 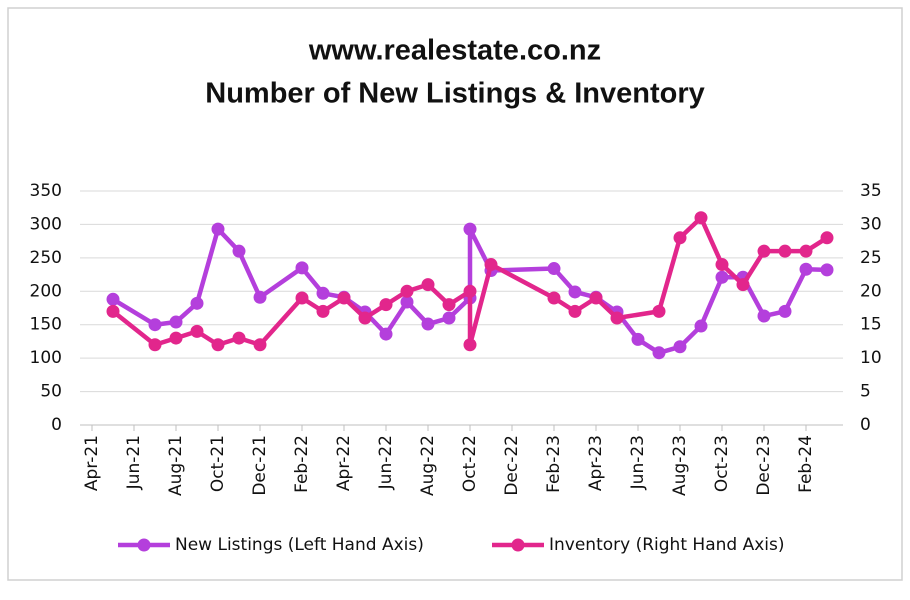 I want to click on x-tick-label: Apr-21, so click(x=92, y=463).